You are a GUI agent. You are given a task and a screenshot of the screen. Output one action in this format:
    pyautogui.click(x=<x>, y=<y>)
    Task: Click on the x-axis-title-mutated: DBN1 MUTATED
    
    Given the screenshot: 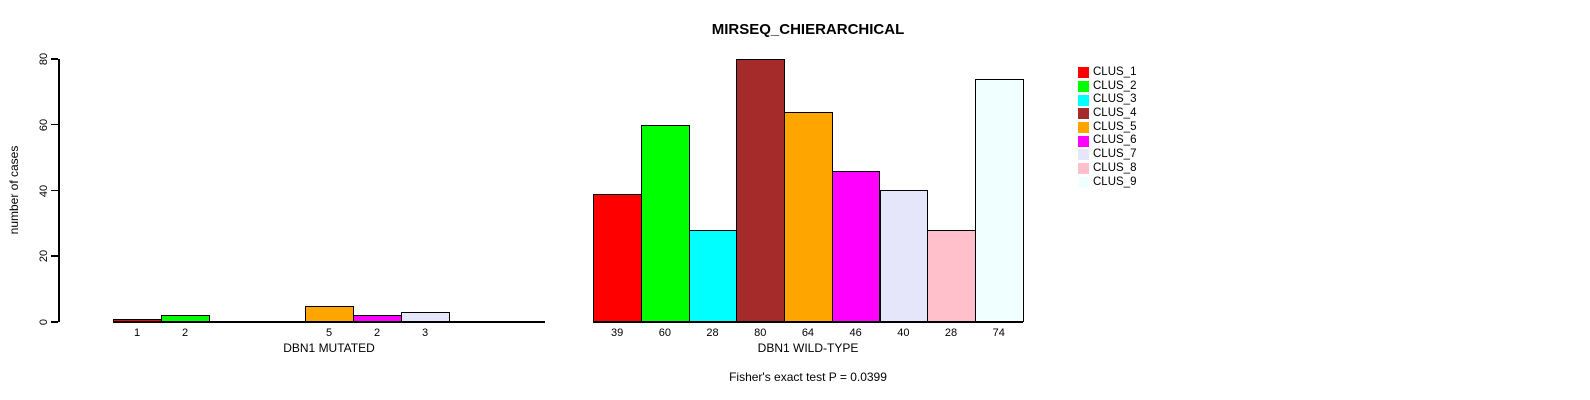 What is the action you would take?
    pyautogui.click(x=329, y=348)
    